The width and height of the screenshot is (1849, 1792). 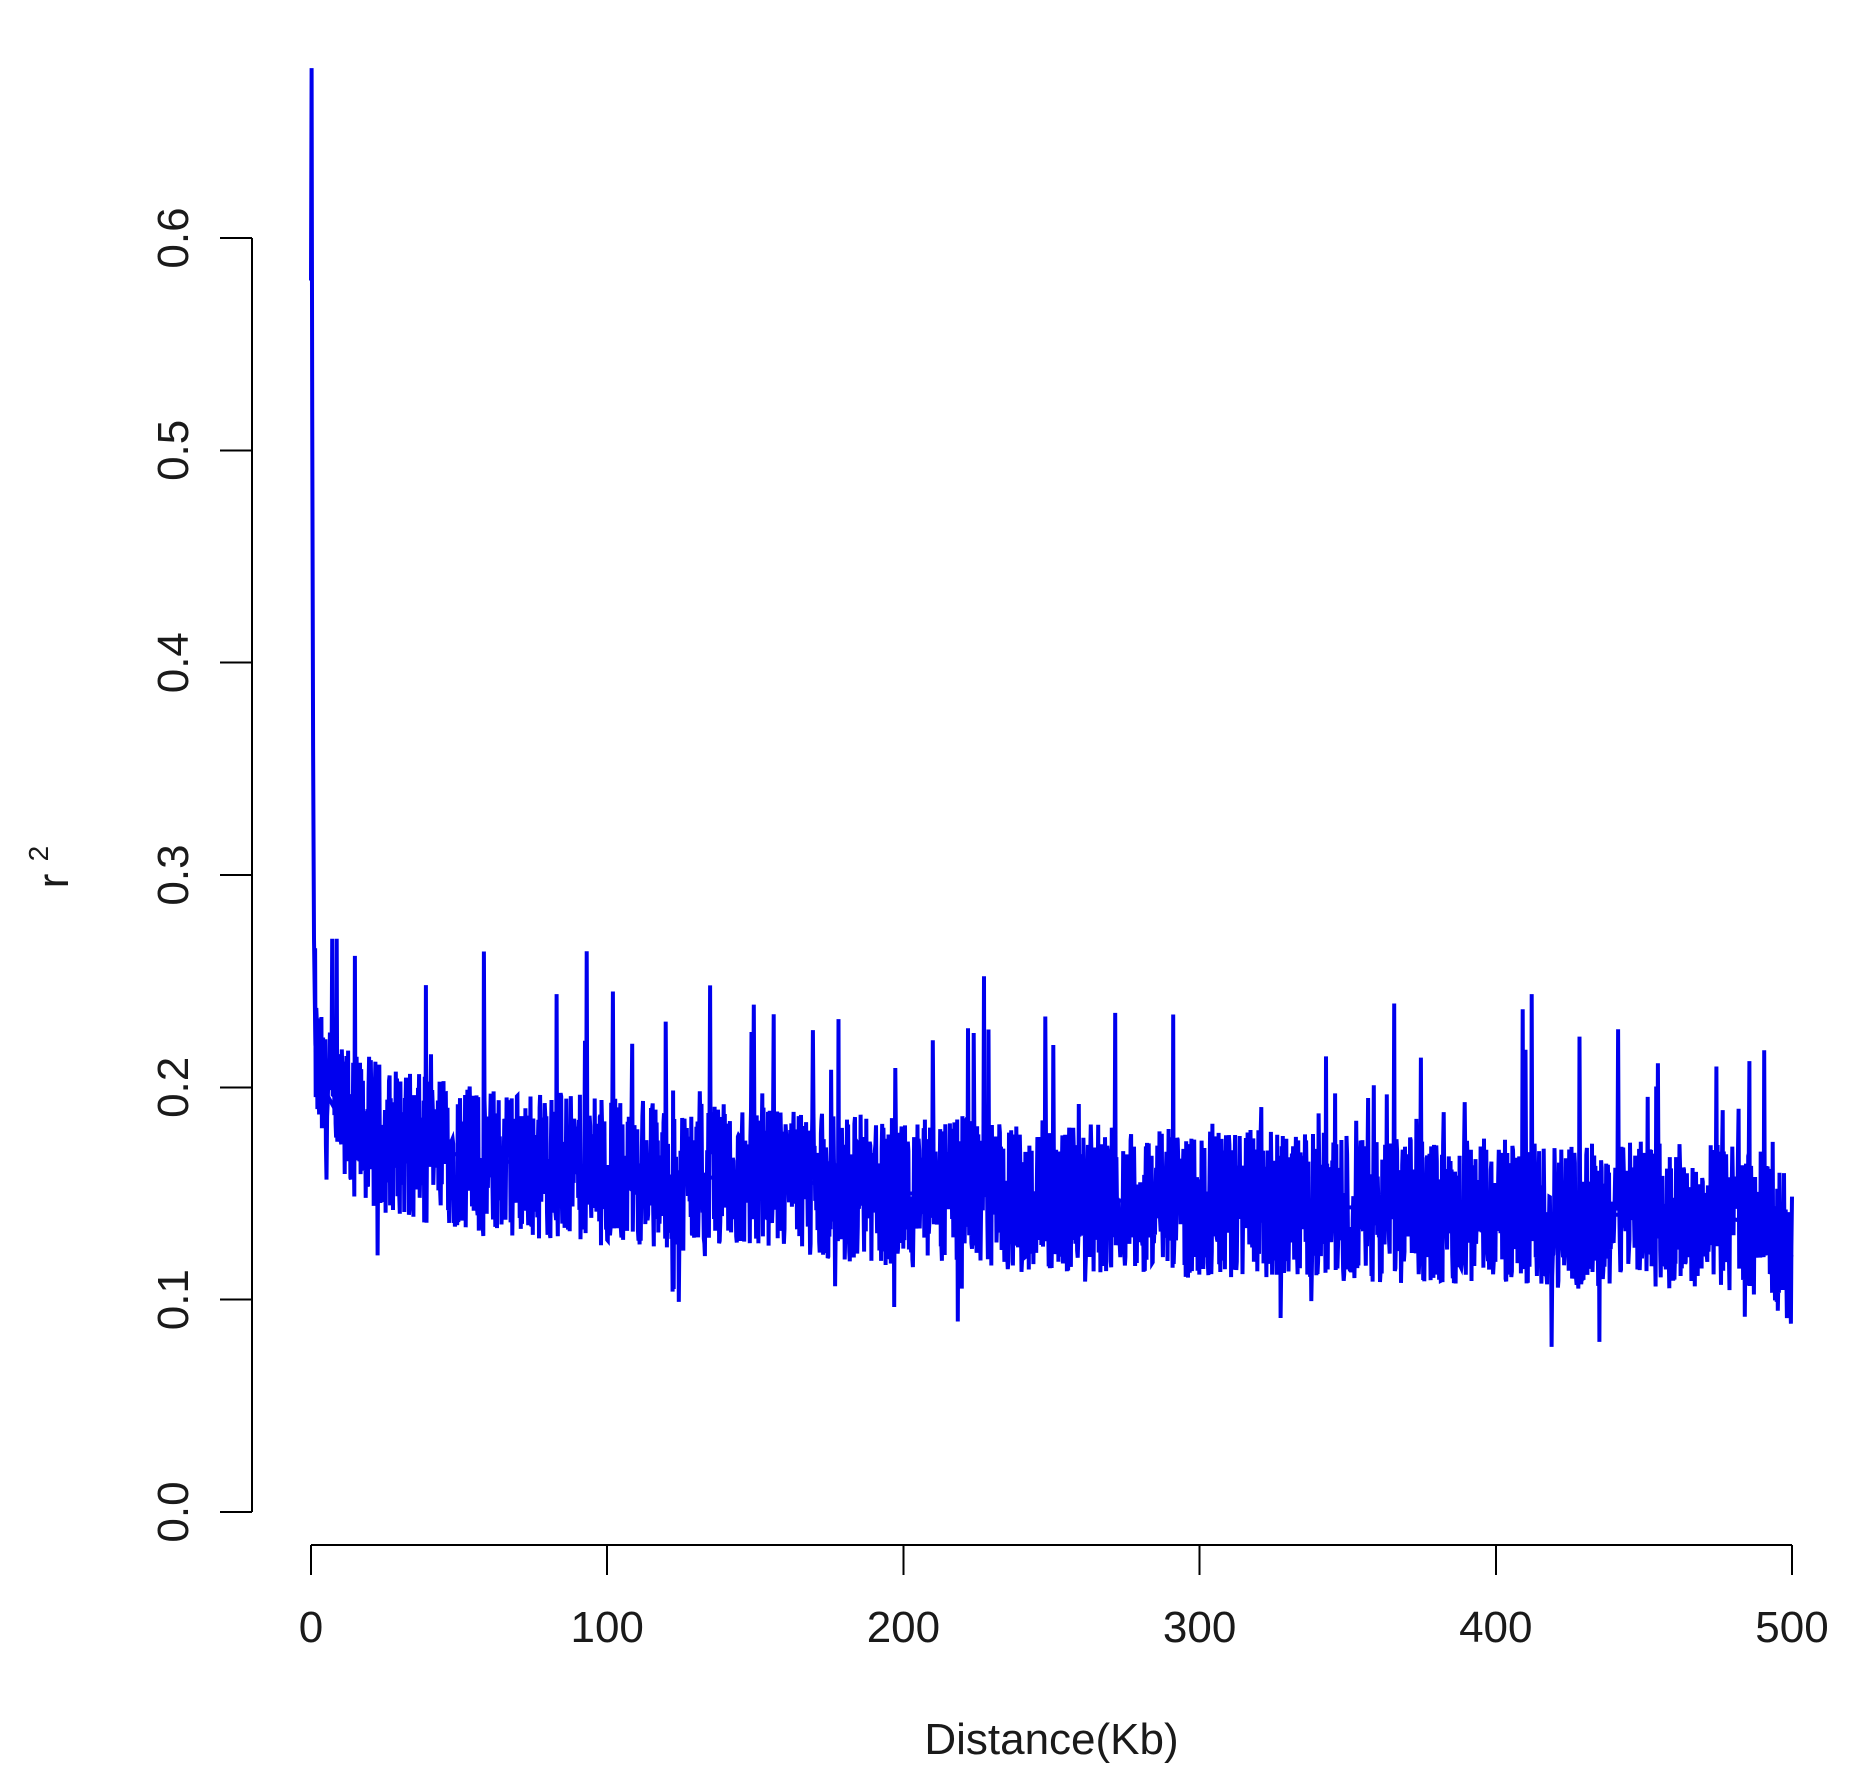 What do you see at coordinates (1791, 1627) in the screenshot?
I see `x-tick-label: 500` at bounding box center [1791, 1627].